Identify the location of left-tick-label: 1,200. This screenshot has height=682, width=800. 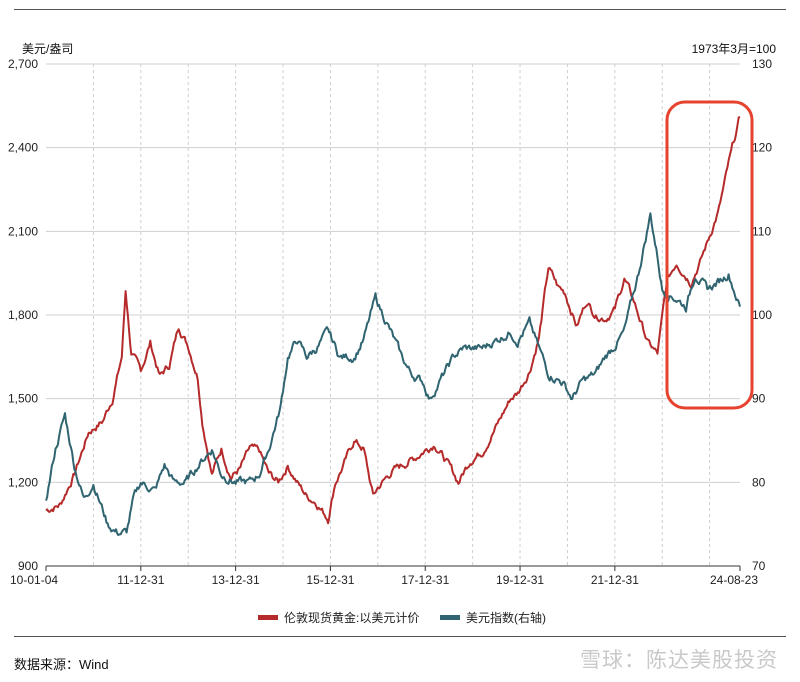
(23, 482).